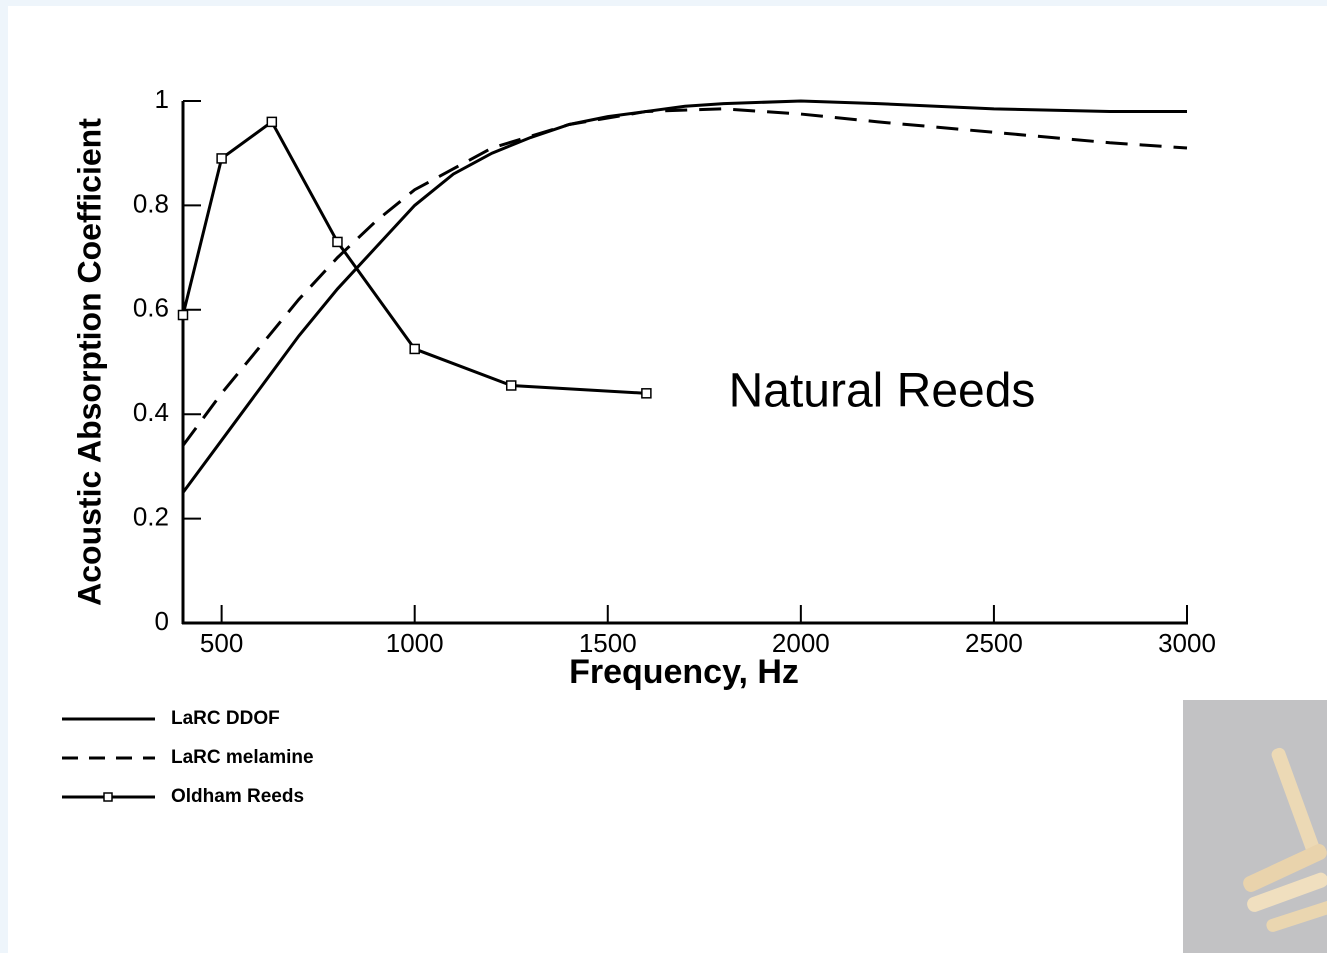 Image resolution: width=1327 pixels, height=953 pixels. I want to click on y-tick-label: 0.8, so click(151, 203).